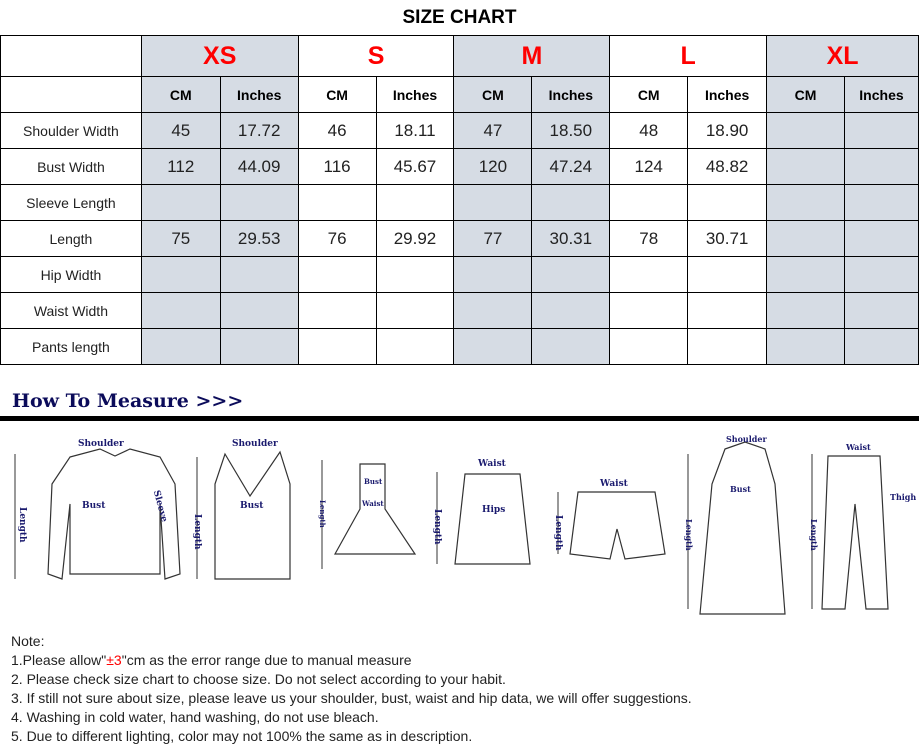  Describe the element at coordinates (180, 166) in the screenshot. I see `table-cell: 112` at that location.